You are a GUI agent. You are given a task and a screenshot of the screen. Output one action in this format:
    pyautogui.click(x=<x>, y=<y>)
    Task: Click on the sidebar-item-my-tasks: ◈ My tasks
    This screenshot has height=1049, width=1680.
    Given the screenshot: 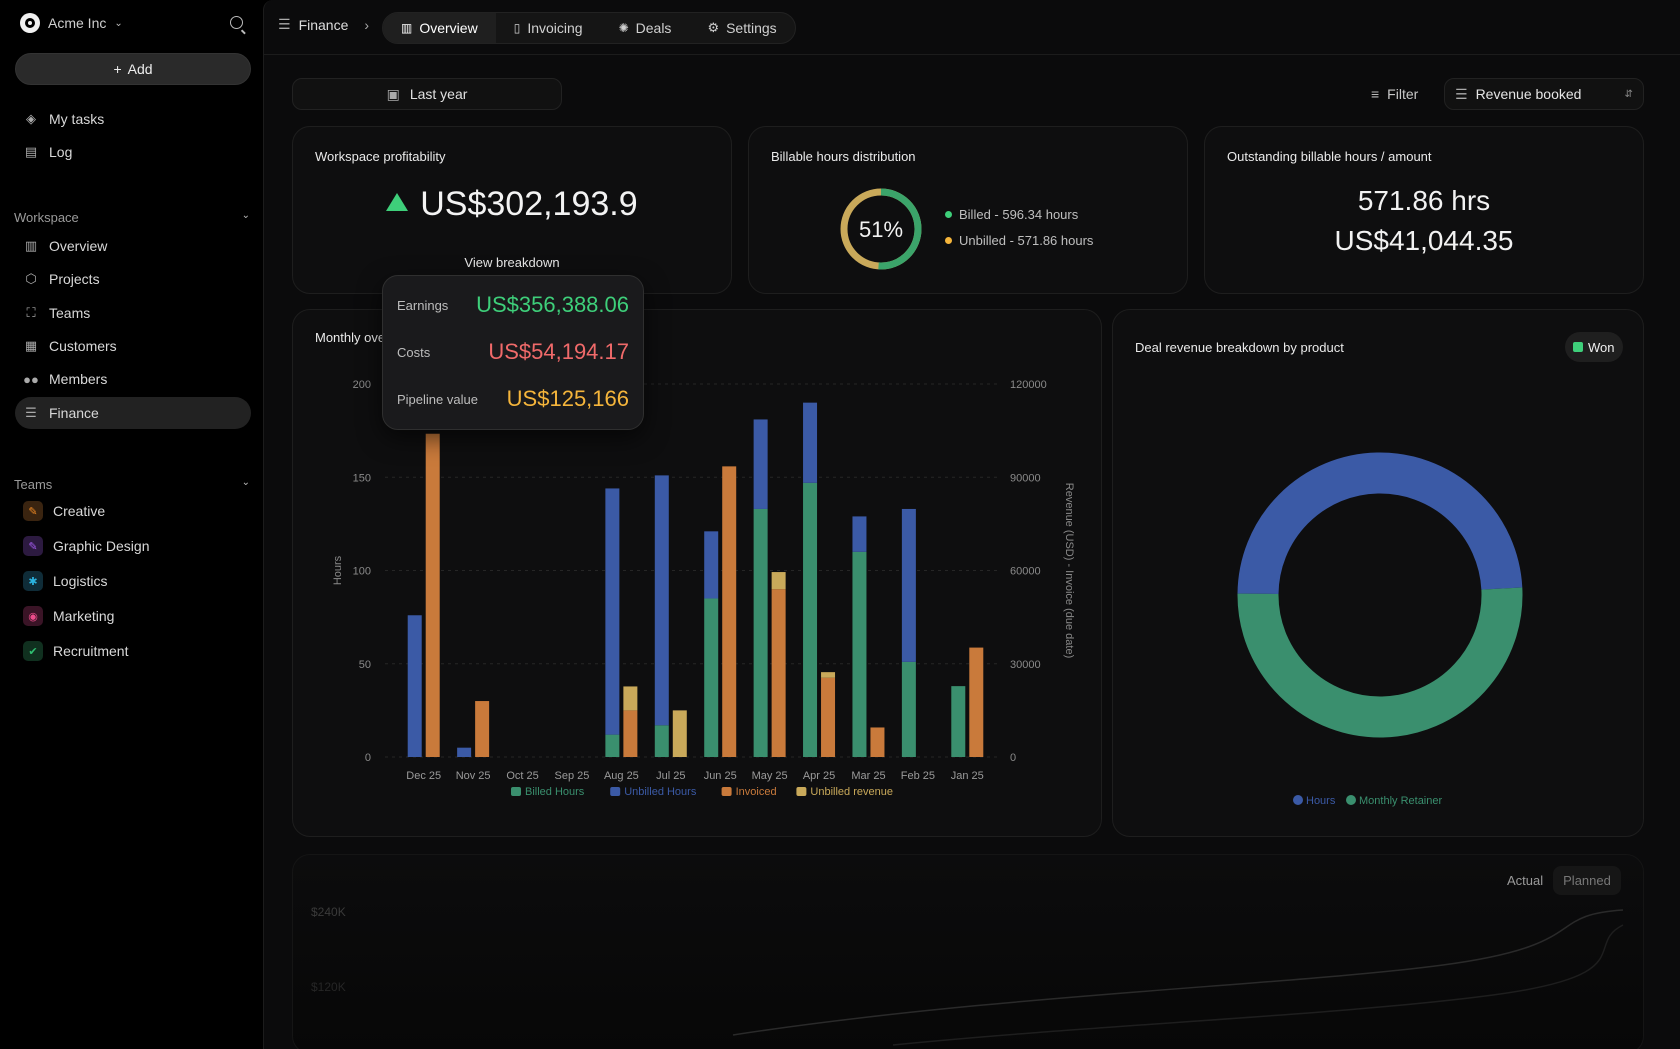 What is the action you would take?
    pyautogui.click(x=133, y=119)
    